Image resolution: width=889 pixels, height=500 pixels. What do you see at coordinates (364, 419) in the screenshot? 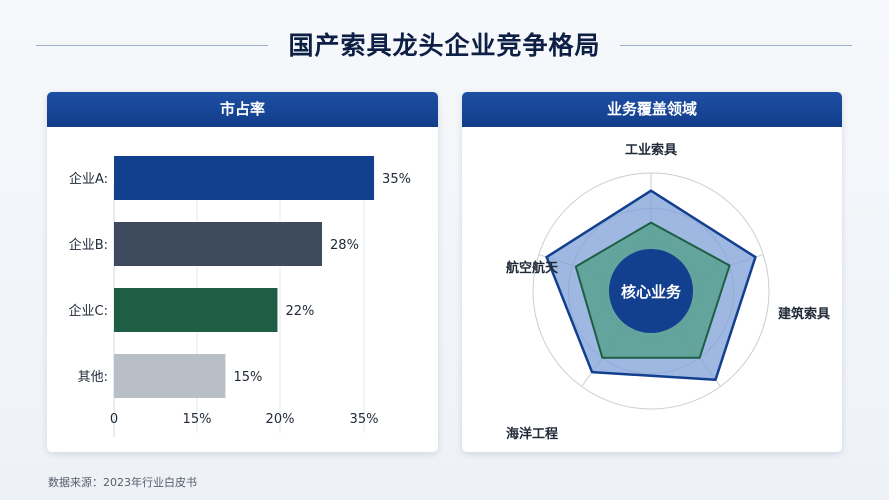
I see `x-tick-label-3: 35%` at bounding box center [364, 419].